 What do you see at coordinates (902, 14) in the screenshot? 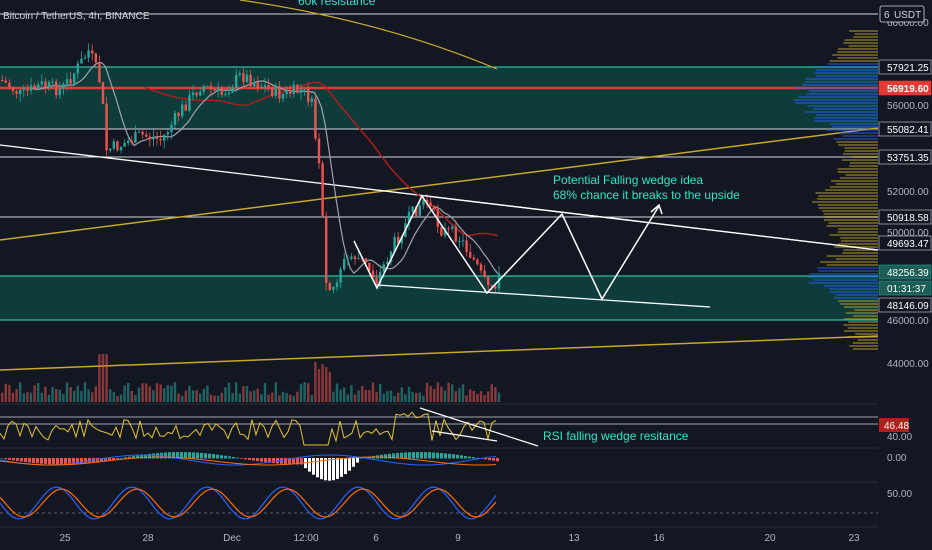
I see `currency-badge` at bounding box center [902, 14].